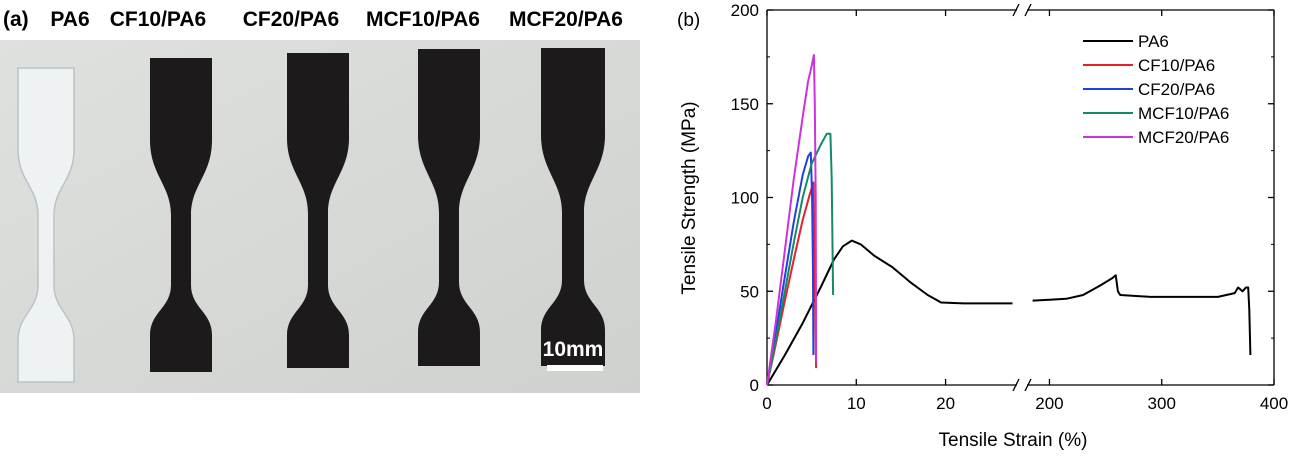 This screenshot has width=1299, height=457. Describe the element at coordinates (291, 19) in the screenshot. I see `specimen-label-cf20: CF20/PA6` at that location.